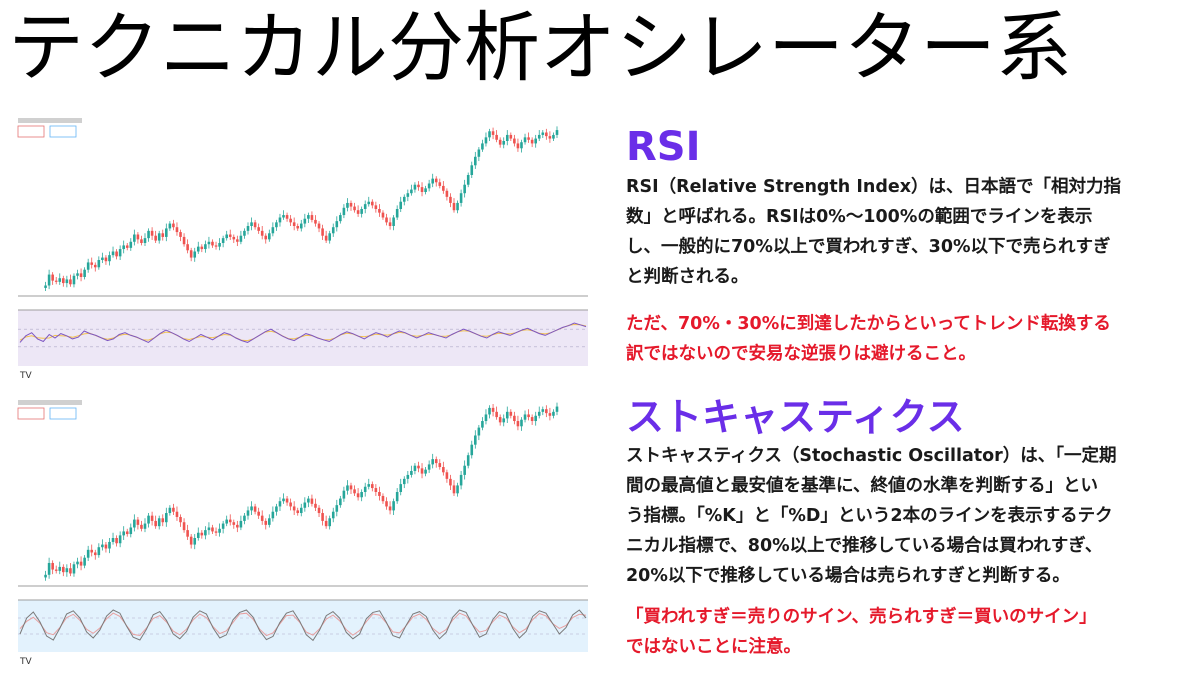 The image size is (1200, 678). I want to click on rsi-caution-line: 訳ではないので安易な逆張りは避けること。, so click(801, 354).